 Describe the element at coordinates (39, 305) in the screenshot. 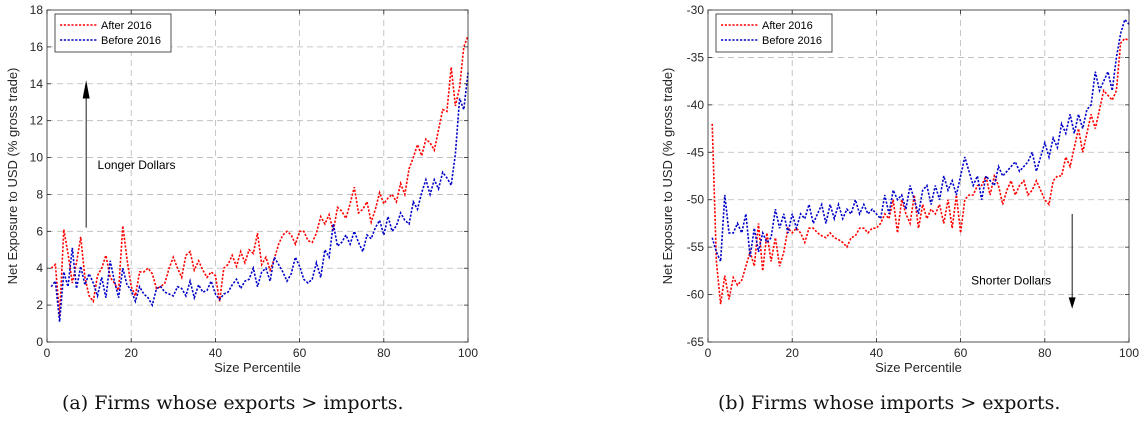

I see `y-tick-label: 2` at that location.